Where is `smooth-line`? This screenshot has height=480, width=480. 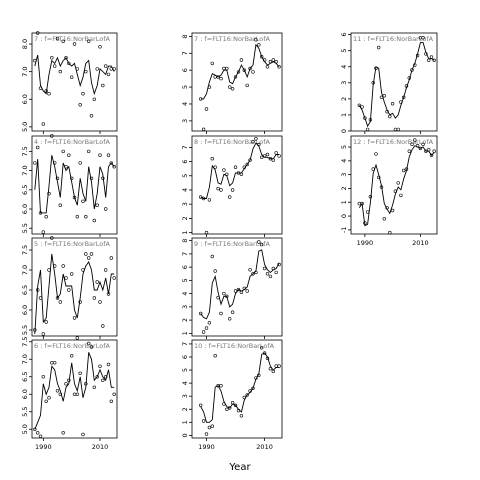
smooth-line is located at coordinates (74, 391).